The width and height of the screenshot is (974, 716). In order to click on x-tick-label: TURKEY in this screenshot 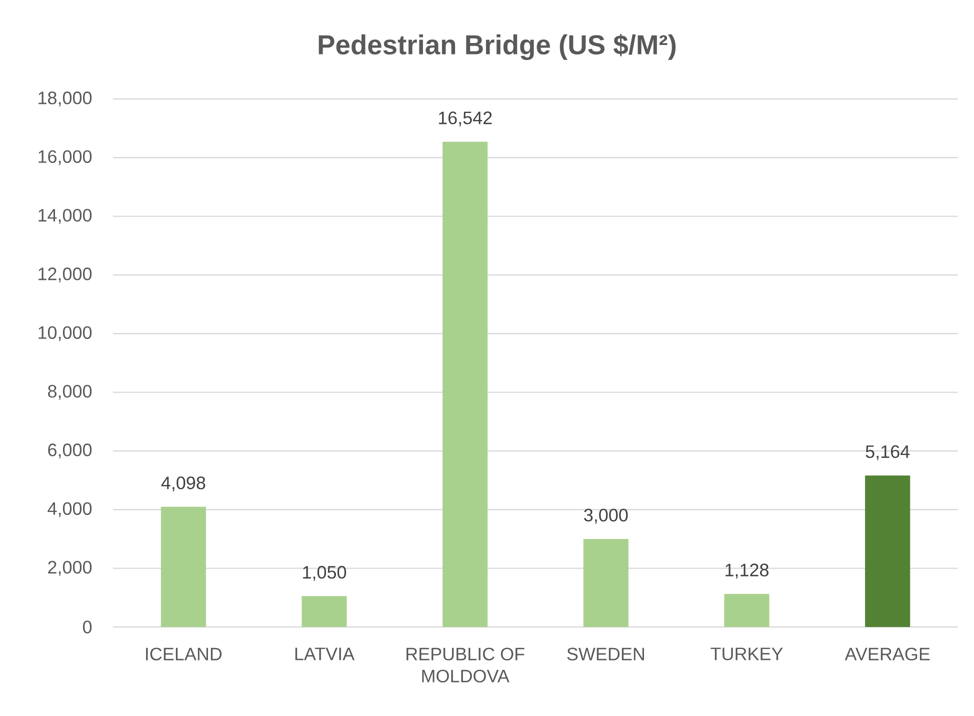, I will do `click(746, 654)`.